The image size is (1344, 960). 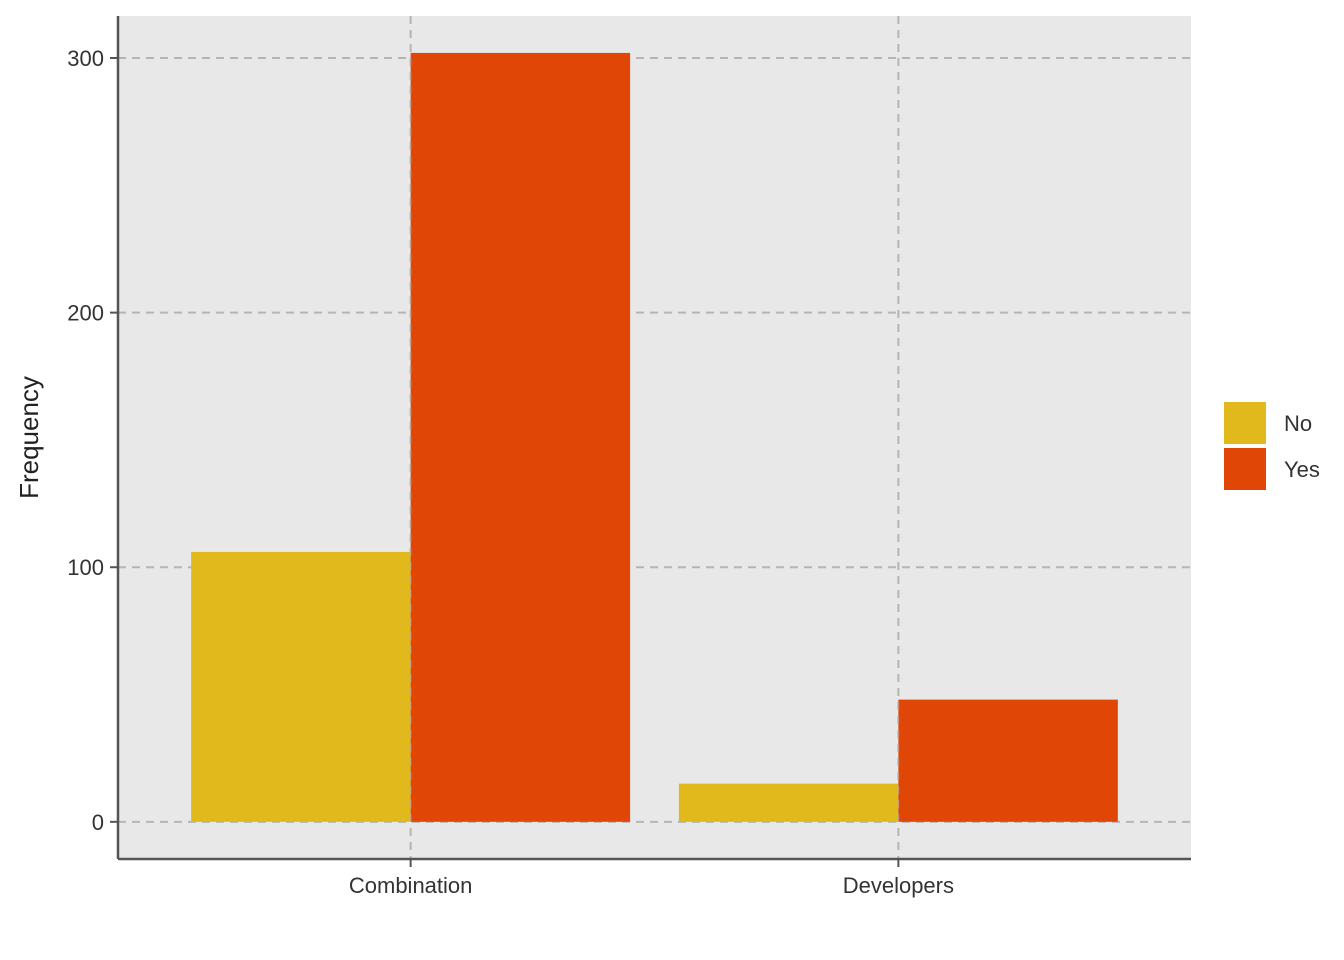 I want to click on legend-key-yes, so click(x=1245, y=469).